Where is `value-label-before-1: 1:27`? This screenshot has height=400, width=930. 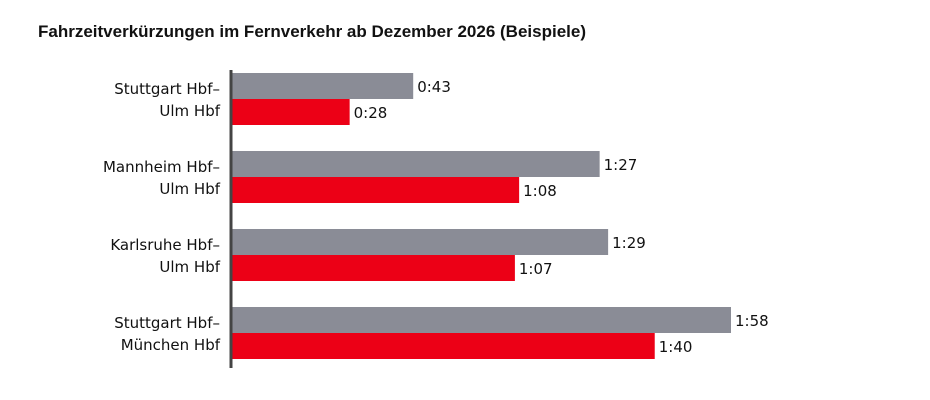 value-label-before-1: 1:27 is located at coordinates (621, 165).